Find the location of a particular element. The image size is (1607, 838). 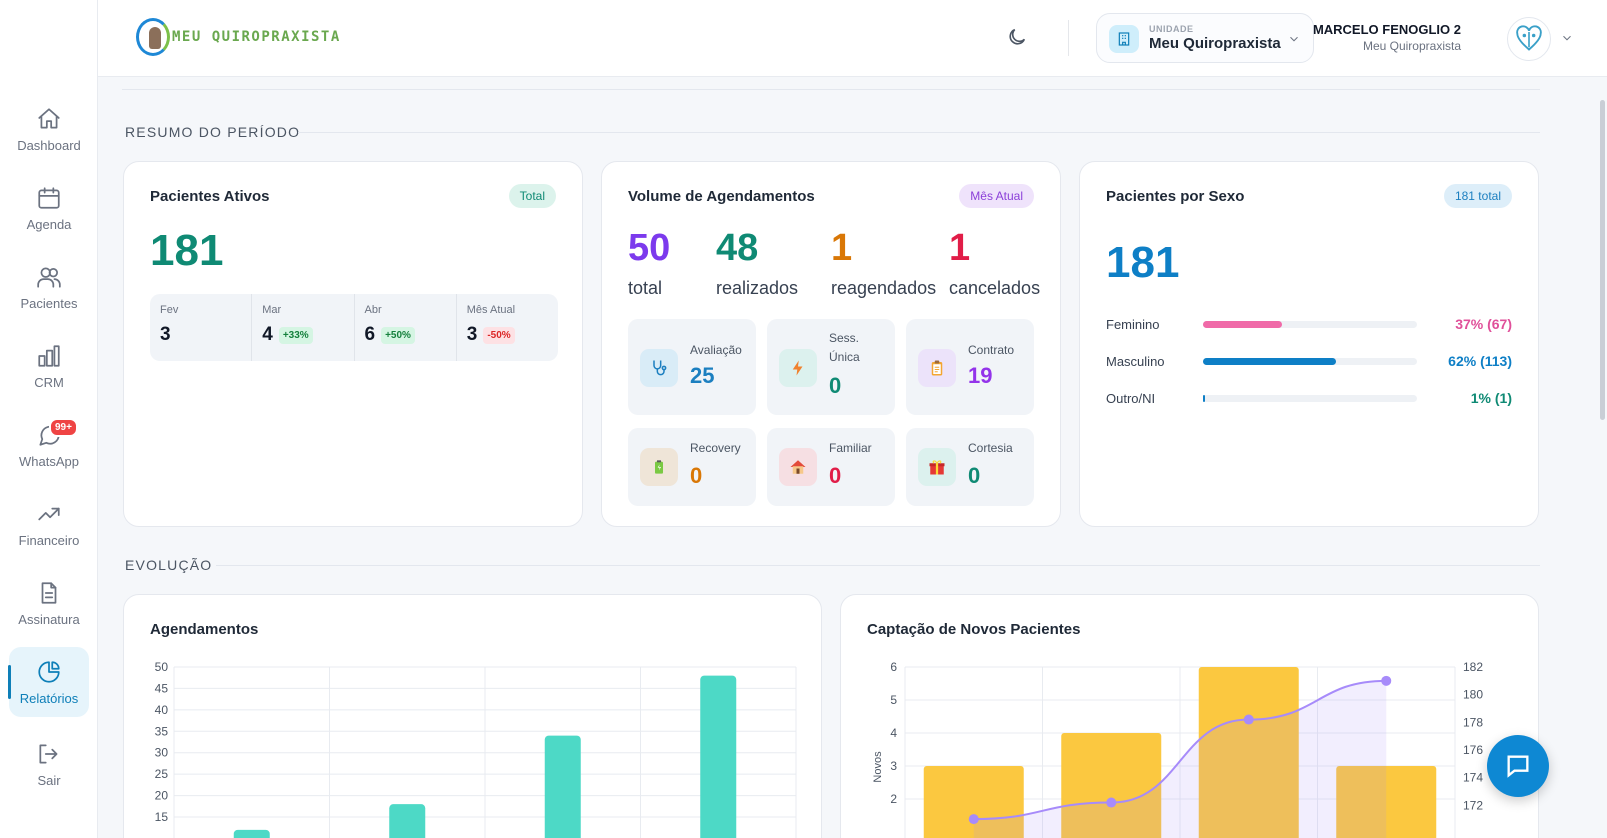

avatar is located at coordinates (1529, 39).